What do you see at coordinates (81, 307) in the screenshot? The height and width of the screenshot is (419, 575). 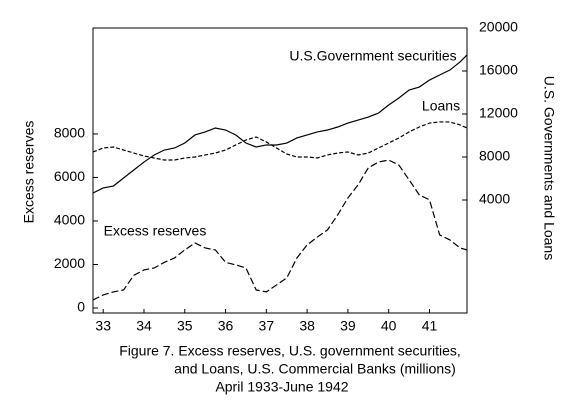 I see `y-tick-label: 0` at bounding box center [81, 307].